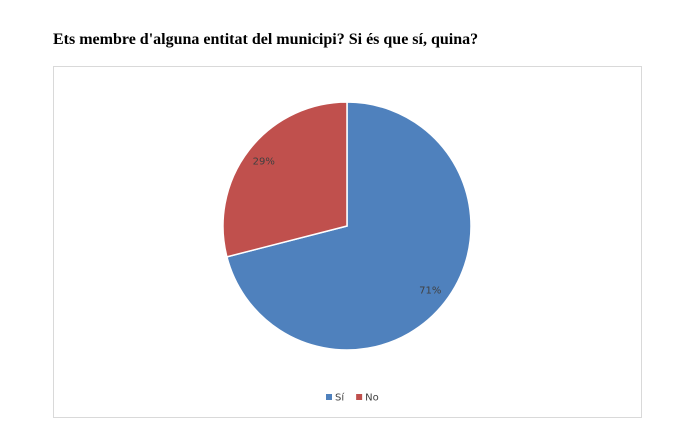  What do you see at coordinates (372, 398) in the screenshot?
I see `legend-label: No` at bounding box center [372, 398].